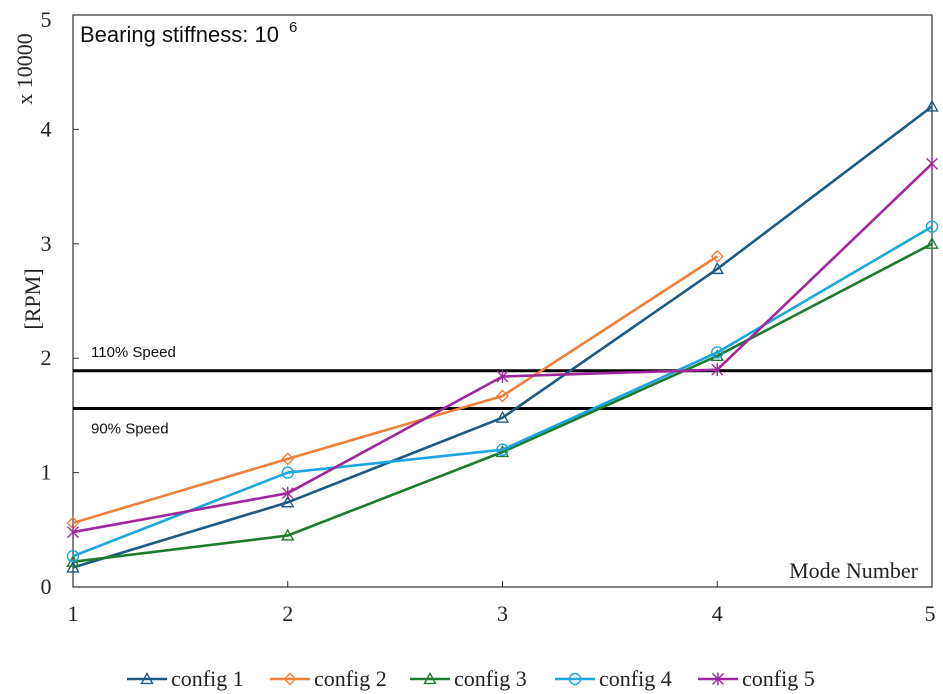  I want to click on legend-label: config 5, so click(778, 678).